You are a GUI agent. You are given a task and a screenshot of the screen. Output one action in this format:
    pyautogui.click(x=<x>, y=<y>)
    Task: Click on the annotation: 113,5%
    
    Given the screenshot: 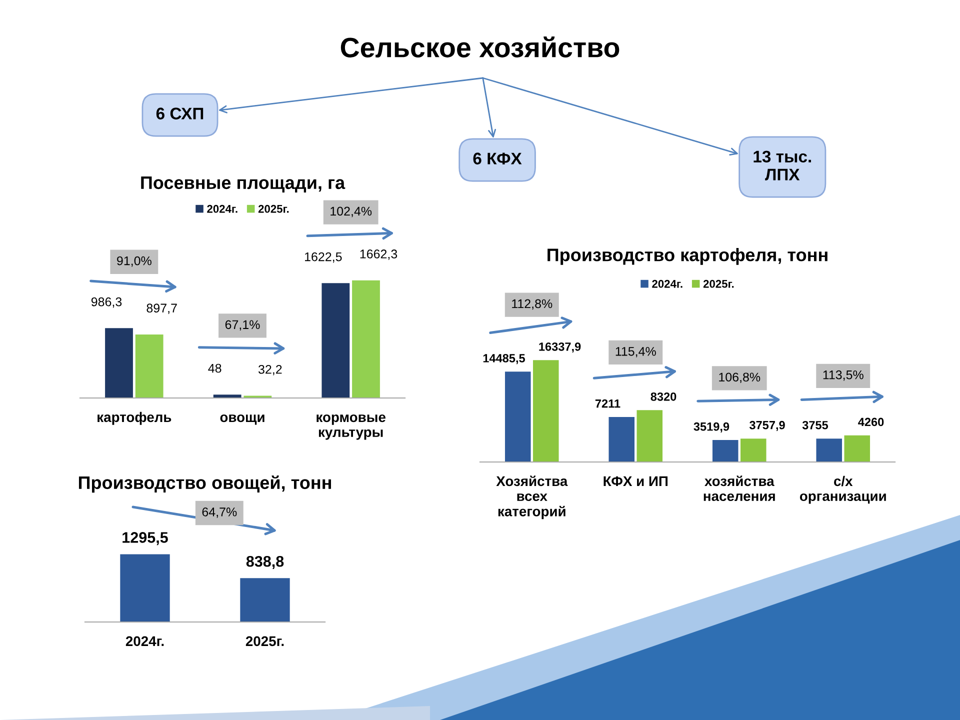 What is the action you would take?
    pyautogui.click(x=843, y=375)
    